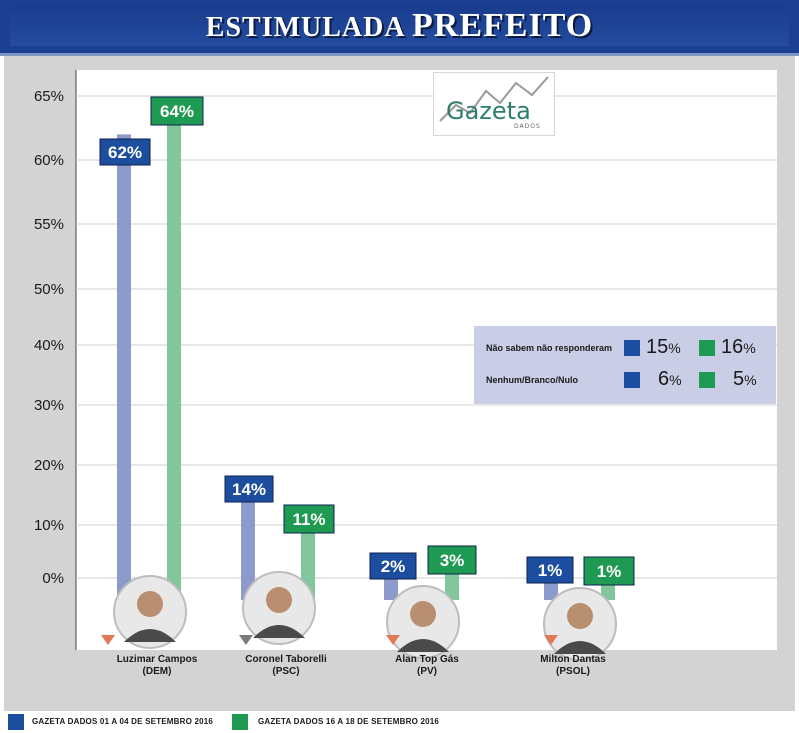 The width and height of the screenshot is (799, 733). I want to click on legend-green-label: GAZETA DADOS 16 A 18 DE SETEMBRO 2016, so click(349, 721).